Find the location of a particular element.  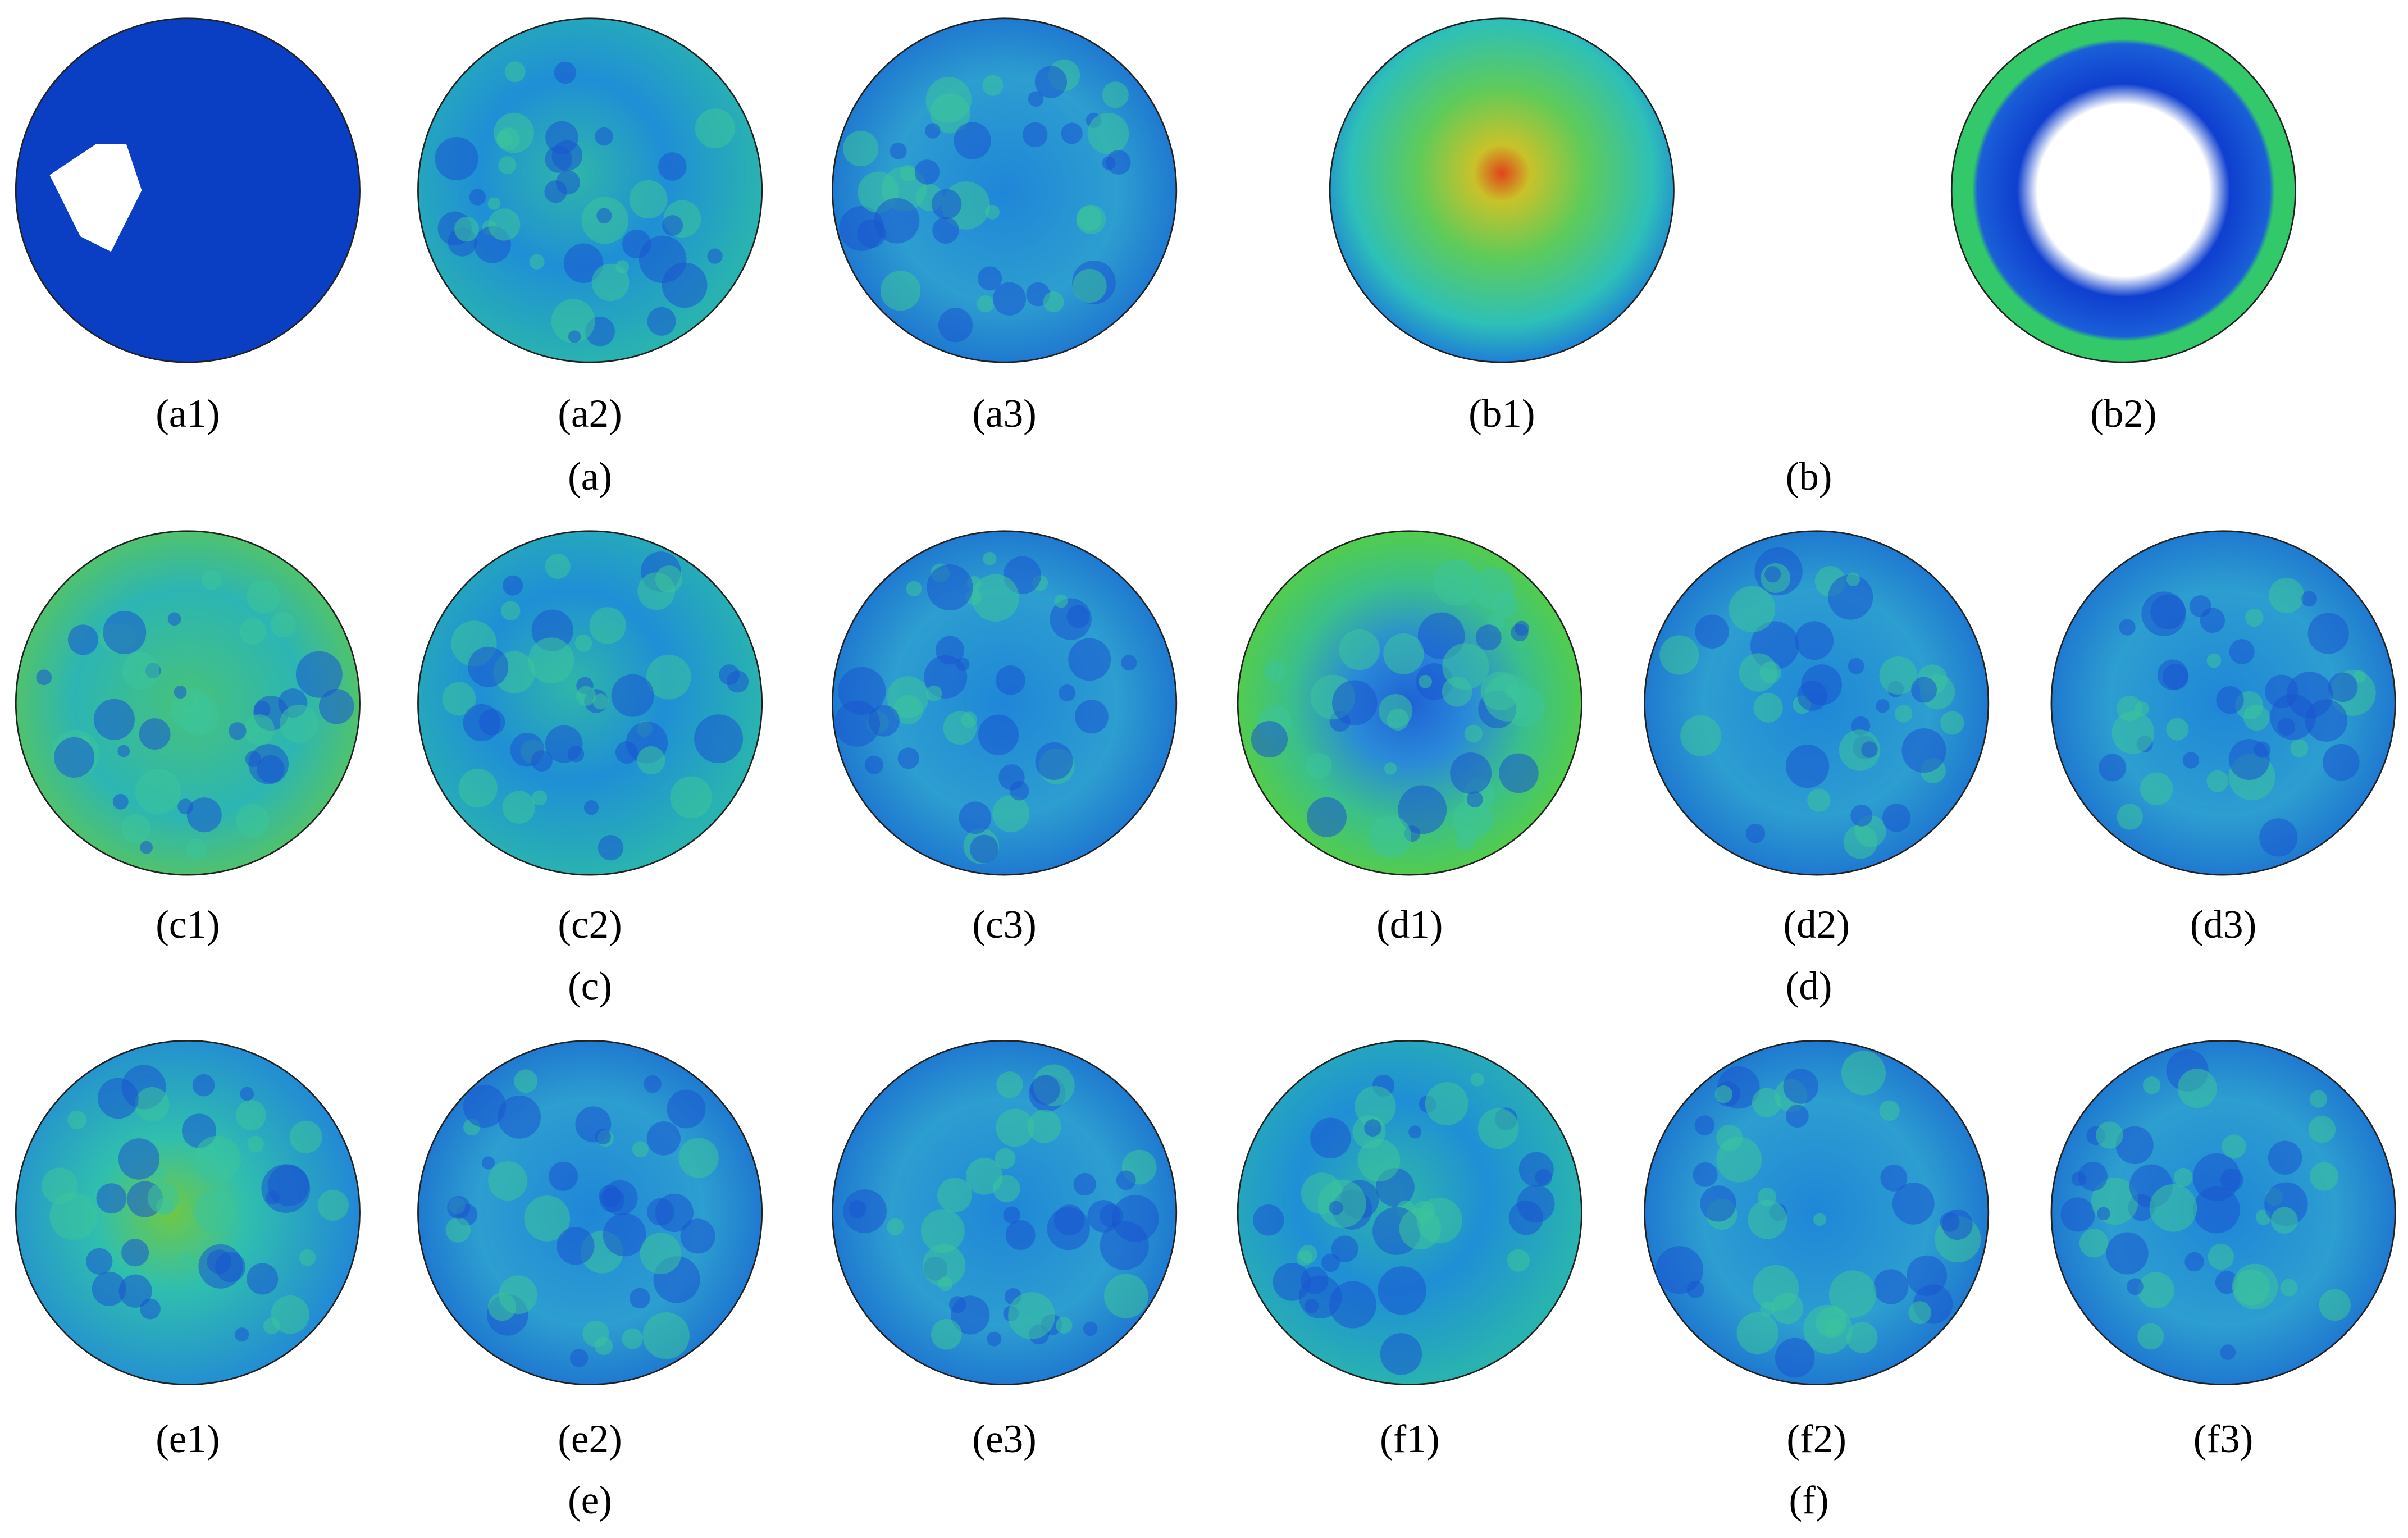

panel-label: (f1) is located at coordinates (1410, 1439).